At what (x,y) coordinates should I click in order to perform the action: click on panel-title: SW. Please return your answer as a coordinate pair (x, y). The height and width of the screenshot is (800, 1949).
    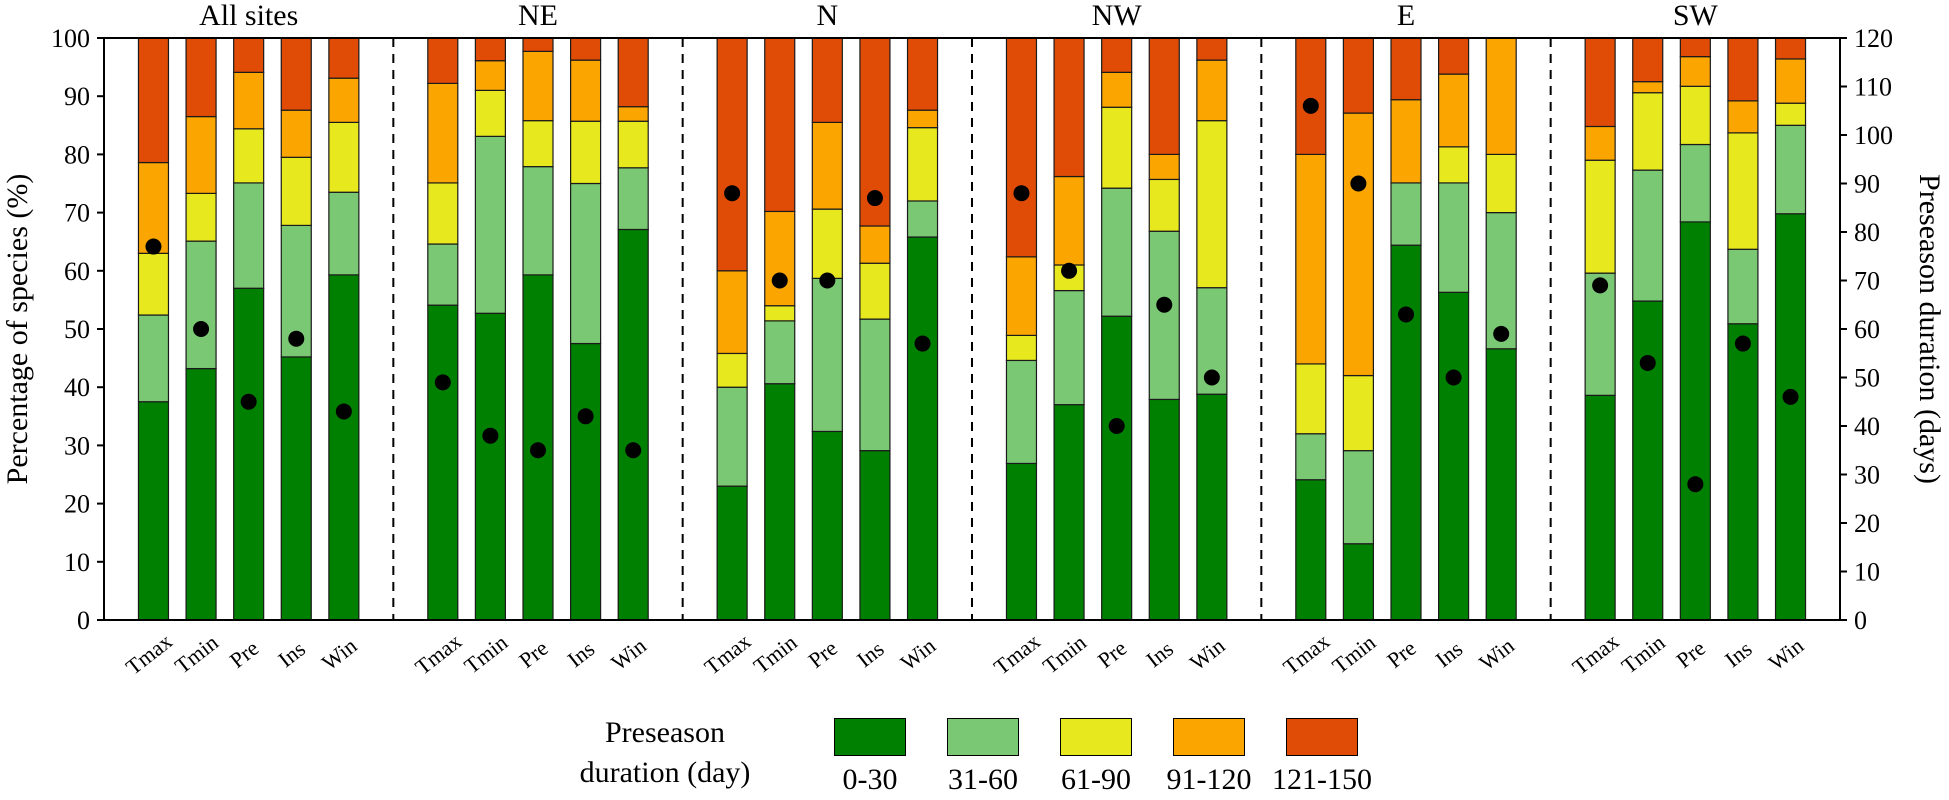
    Looking at the image, I should click on (1696, 16).